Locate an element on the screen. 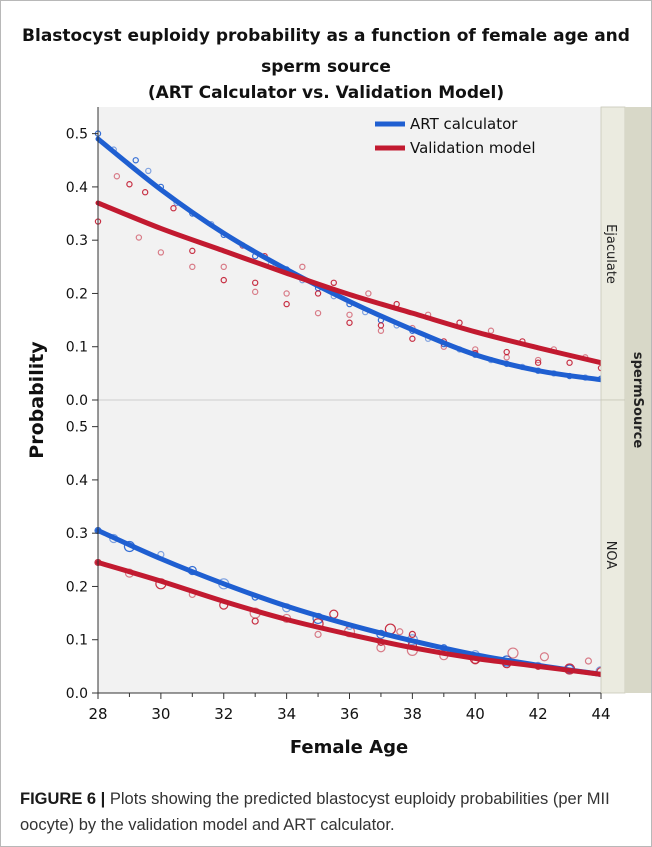 The image size is (652, 847). legend: ART calculator Validation model is located at coordinates (455, 136).